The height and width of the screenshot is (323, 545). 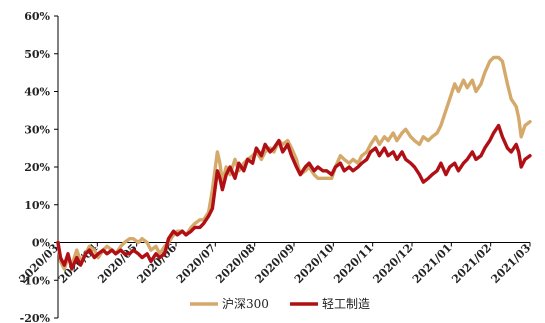 What do you see at coordinates (35, 280) in the screenshot?
I see `y-tick-label: -10%` at bounding box center [35, 280].